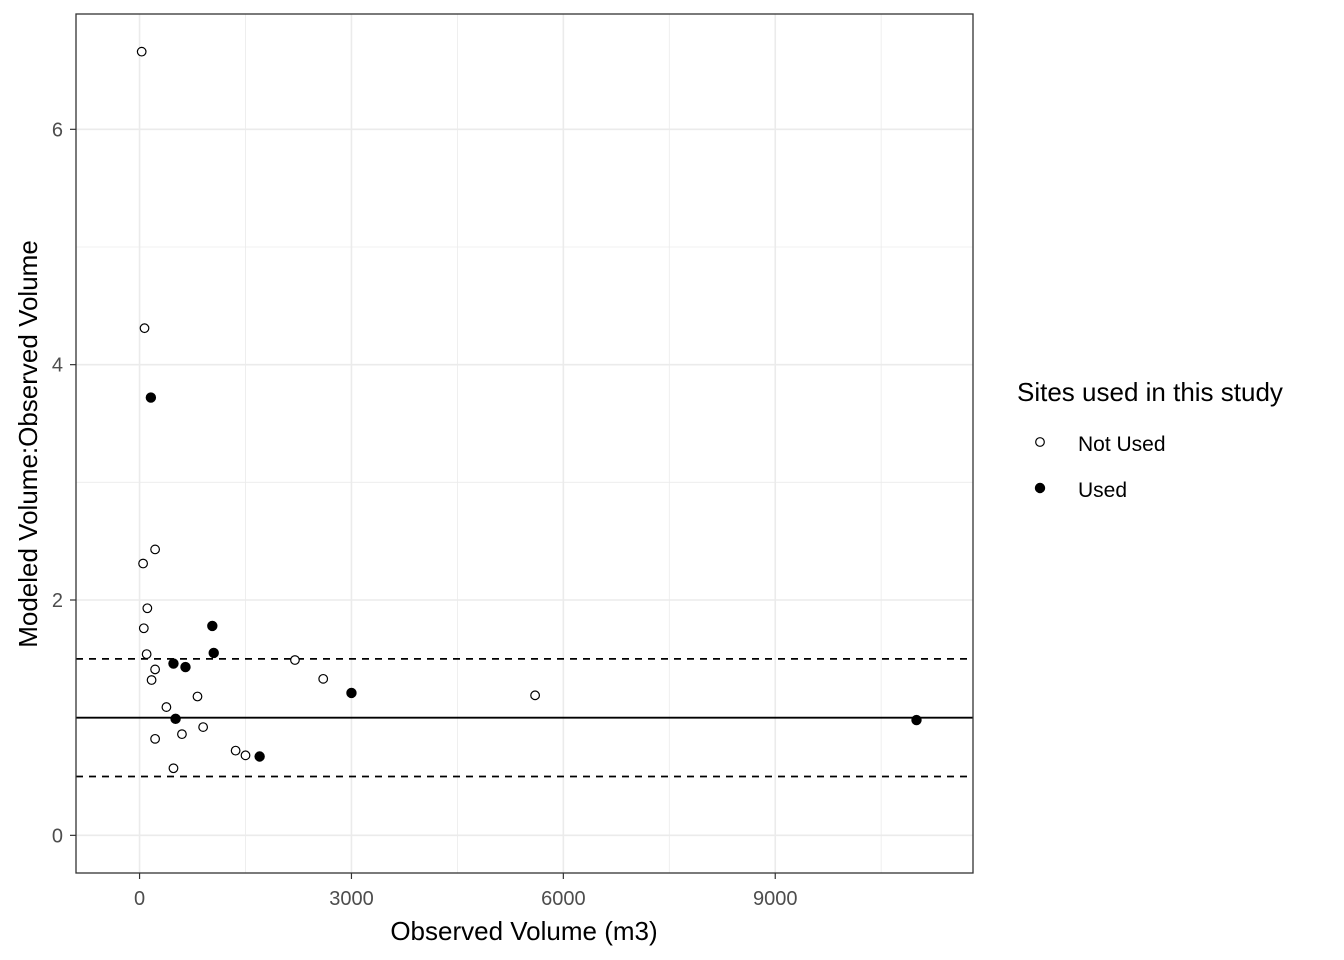 Image resolution: width=1344 pixels, height=960 pixels. Describe the element at coordinates (57, 130) in the screenshot. I see `y-tick-label: 6` at that location.